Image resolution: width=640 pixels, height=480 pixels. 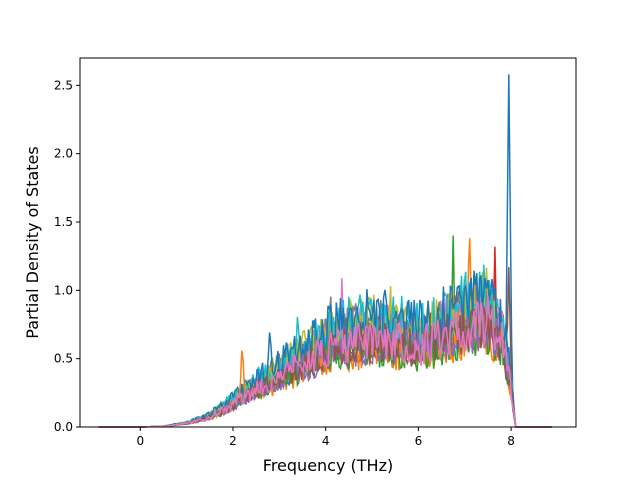 What do you see at coordinates (63, 359) in the screenshot?
I see `y-tick-label: 0.5` at bounding box center [63, 359].